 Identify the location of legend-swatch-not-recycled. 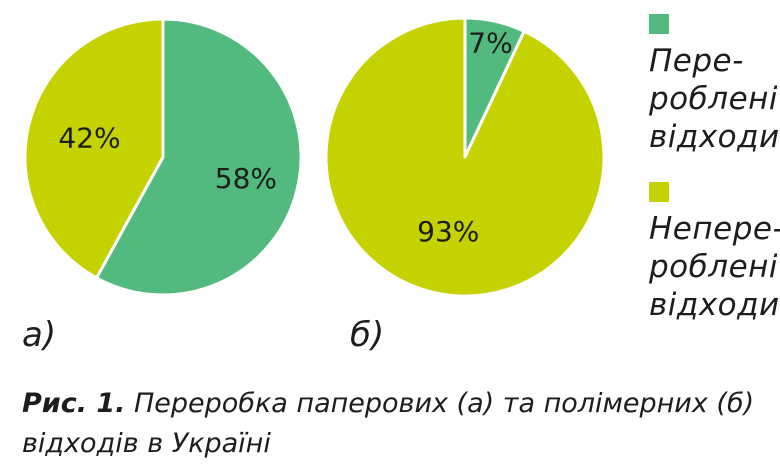
(659, 192).